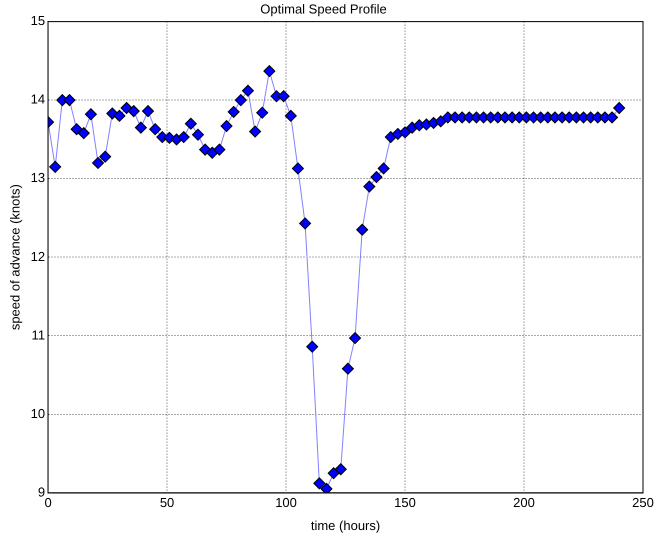 The height and width of the screenshot is (542, 657). I want to click on y-tick-label: 9, so click(42, 492).